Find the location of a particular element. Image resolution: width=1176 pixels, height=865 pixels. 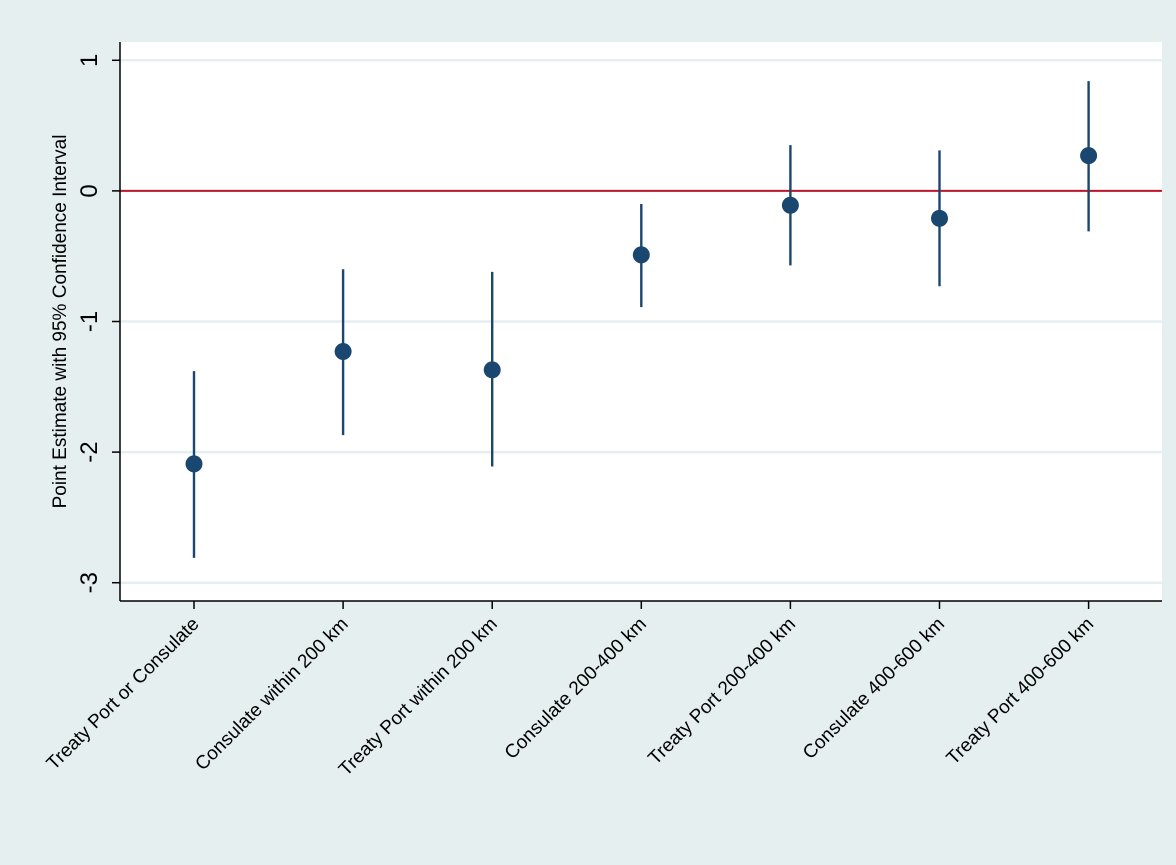

y-tick-label: -2 is located at coordinates (89, 451).